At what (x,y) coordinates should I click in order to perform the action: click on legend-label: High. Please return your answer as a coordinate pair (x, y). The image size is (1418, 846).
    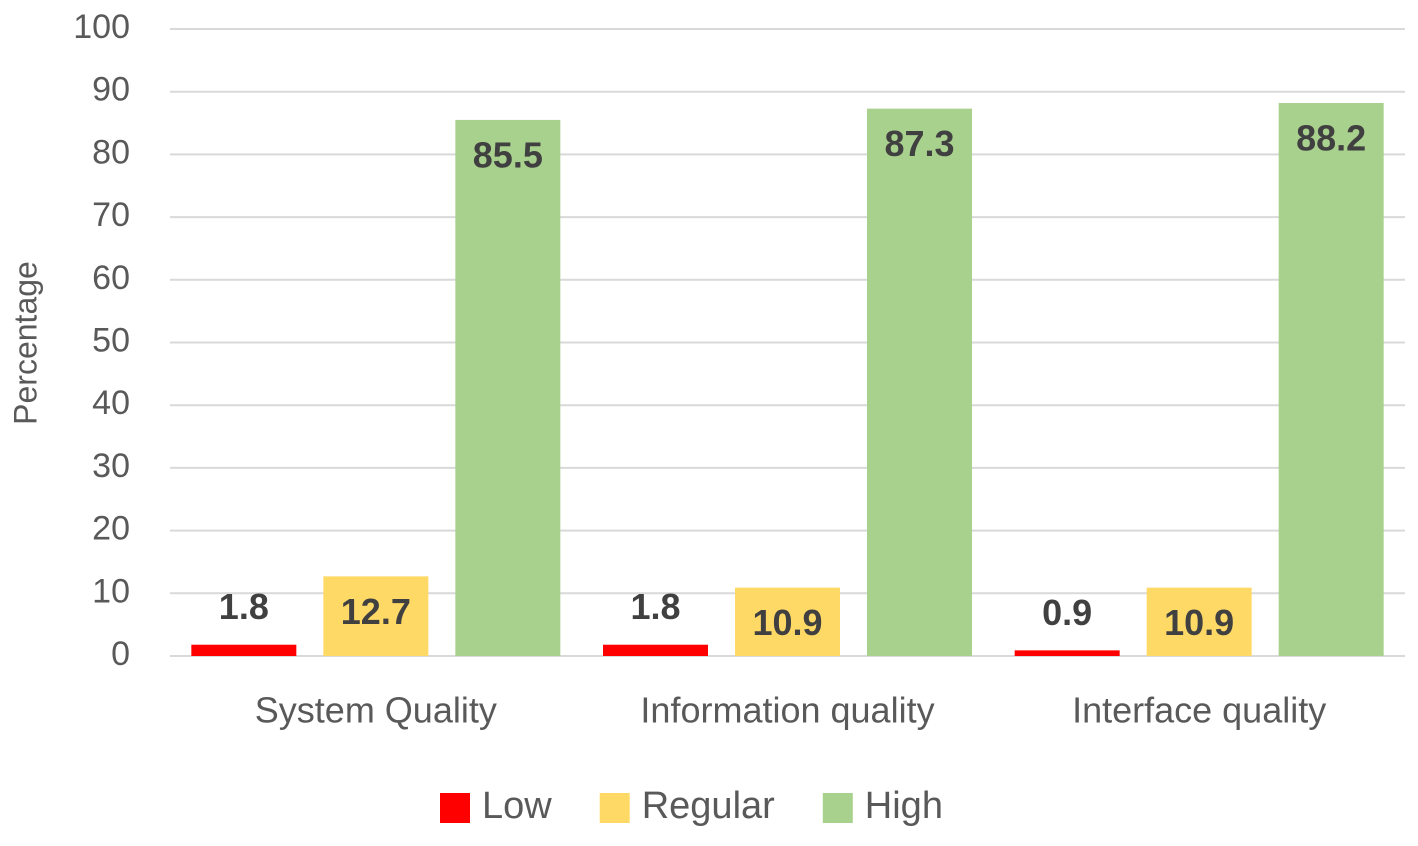
    Looking at the image, I should click on (904, 806).